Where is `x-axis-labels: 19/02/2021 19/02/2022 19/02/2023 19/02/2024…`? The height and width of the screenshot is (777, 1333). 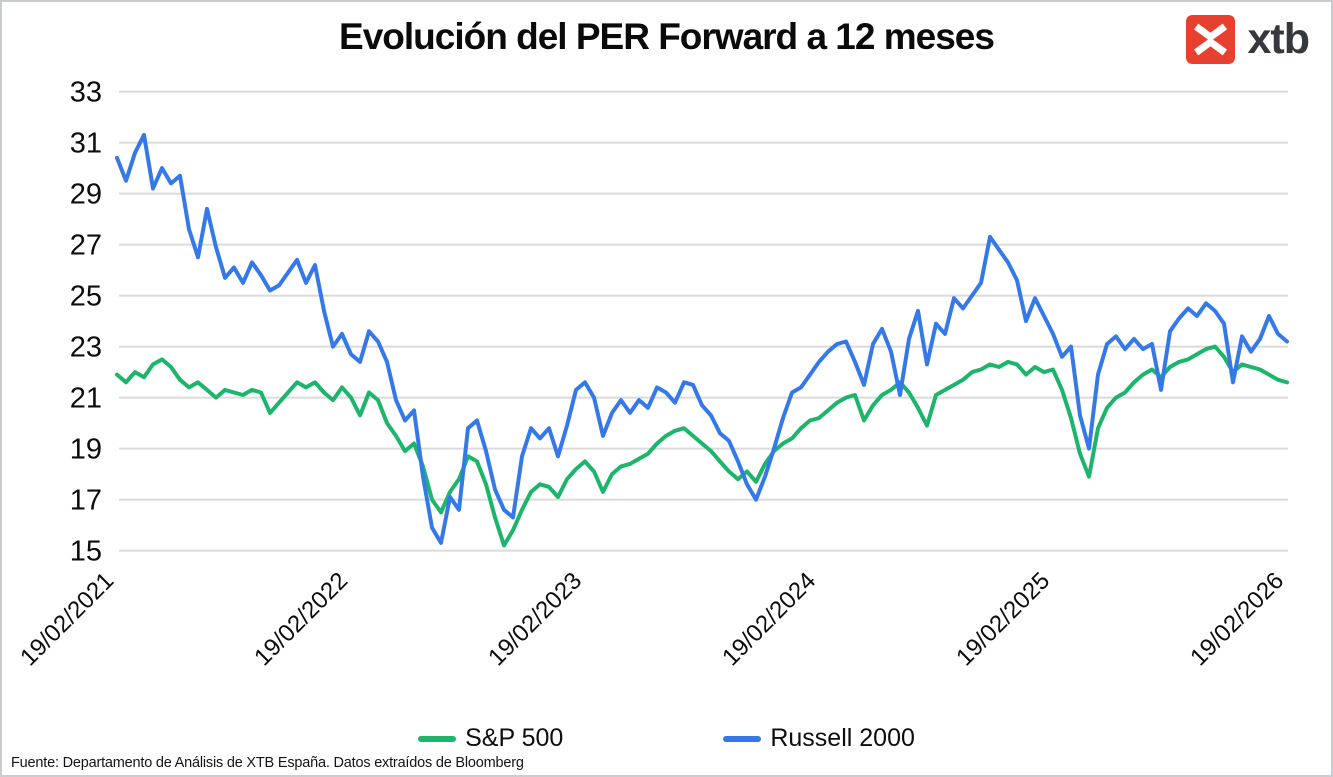 x-axis-labels: 19/02/2021 19/02/2022 19/02/2023 19/02/2024… is located at coordinates (652, 619).